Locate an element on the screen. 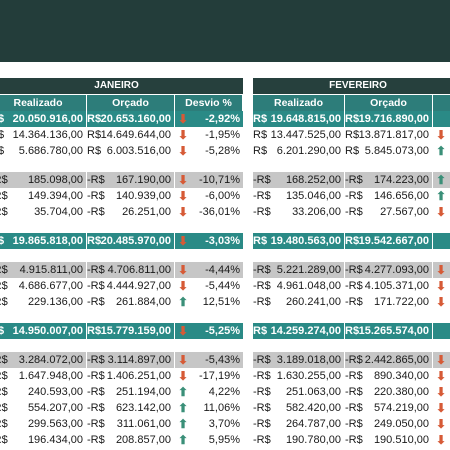 The width and height of the screenshot is (450, 450). orcado-cell: R$ 6.003.516,00 is located at coordinates (131, 151).